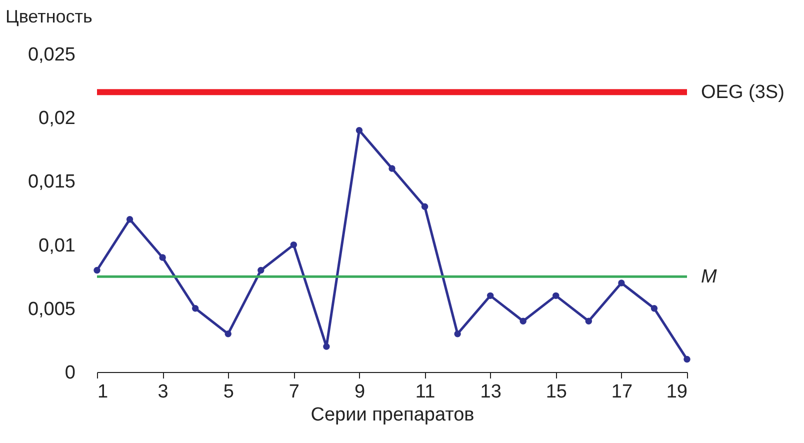 The width and height of the screenshot is (804, 443). What do you see at coordinates (360, 392) in the screenshot?
I see `x-tick-label: 9` at bounding box center [360, 392].